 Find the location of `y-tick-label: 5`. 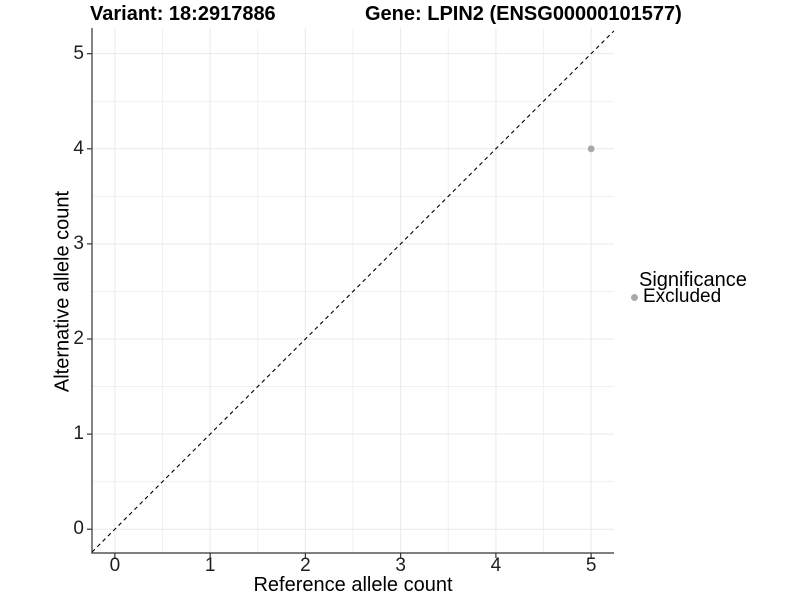

y-tick-label: 5 is located at coordinates (78, 53).